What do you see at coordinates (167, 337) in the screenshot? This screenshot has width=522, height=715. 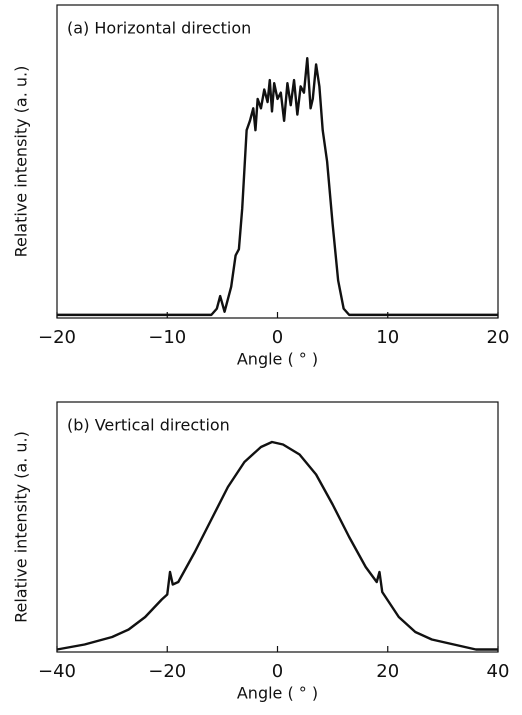 I see `x-tick-label: −10` at bounding box center [167, 337].